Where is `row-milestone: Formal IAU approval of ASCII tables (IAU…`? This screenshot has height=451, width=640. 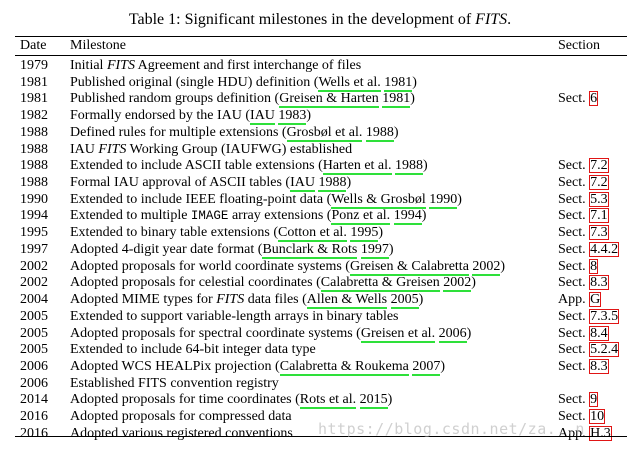 row-milestone: Formal IAU approval of ASCII tables (IAU… is located at coordinates (210, 183).